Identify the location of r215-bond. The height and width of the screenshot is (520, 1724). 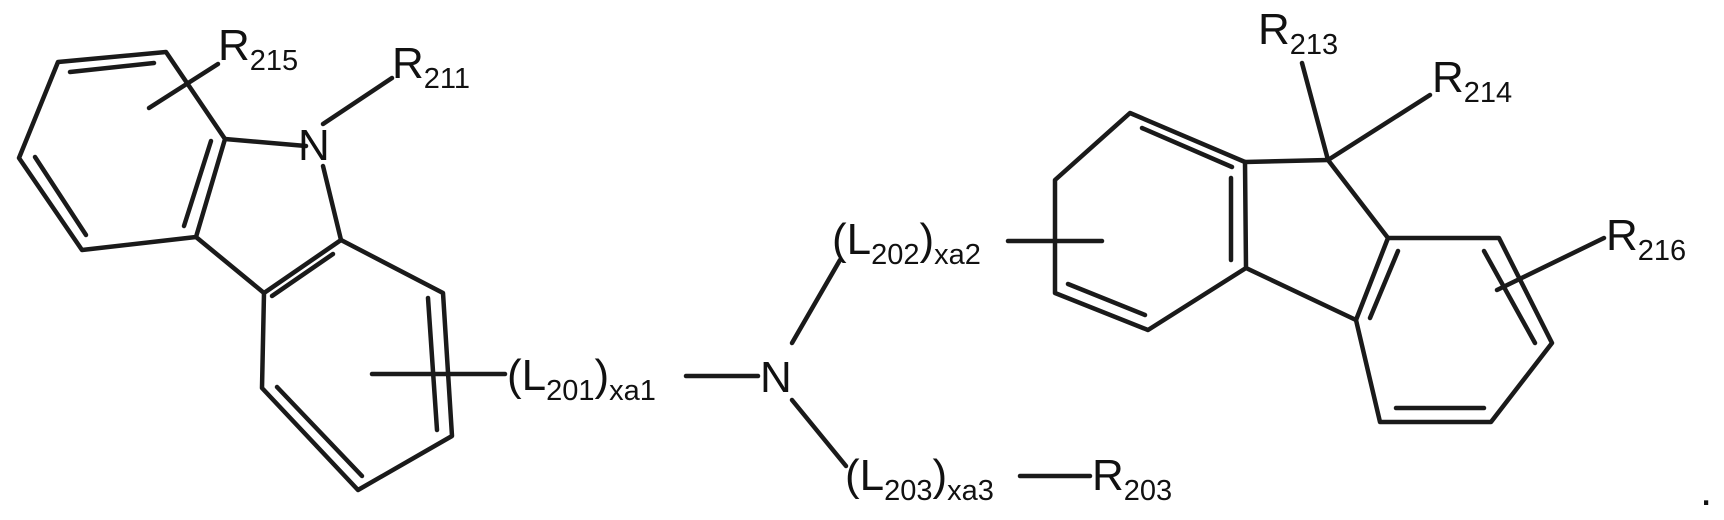
(183, 86).